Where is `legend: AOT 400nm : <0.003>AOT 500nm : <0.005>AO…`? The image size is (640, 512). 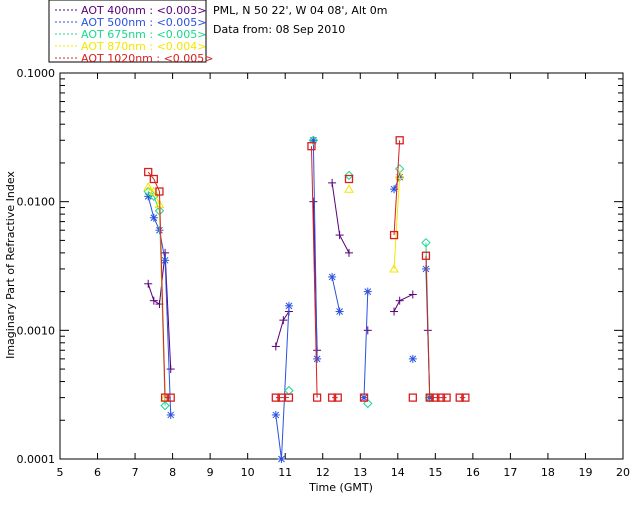 legend: AOT 400nm : <0.003>AOT 500nm : <0.005>AO… is located at coordinates (134, 34).